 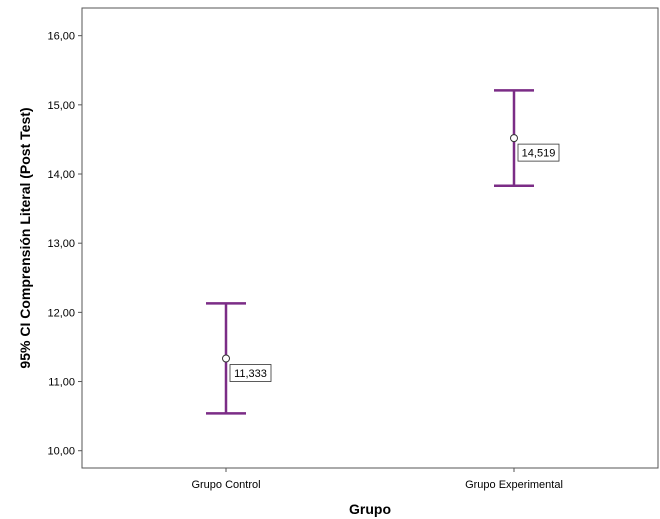 What do you see at coordinates (61, 244) in the screenshot?
I see `y-tick-label: 13,00` at bounding box center [61, 244].